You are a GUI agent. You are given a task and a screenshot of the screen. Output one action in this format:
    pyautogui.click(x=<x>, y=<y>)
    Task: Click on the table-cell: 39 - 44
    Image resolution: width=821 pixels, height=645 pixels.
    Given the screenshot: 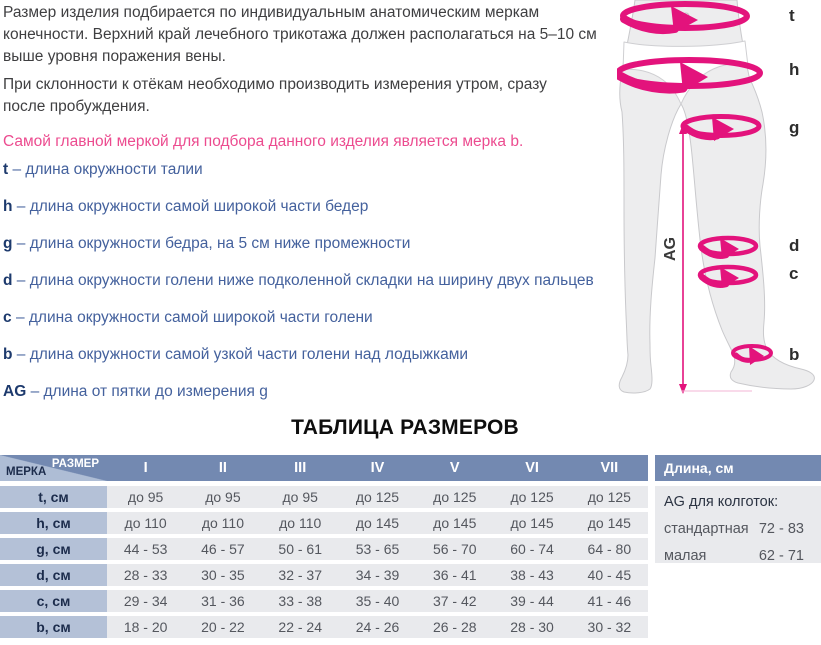 What is the action you would take?
    pyautogui.click(x=532, y=601)
    